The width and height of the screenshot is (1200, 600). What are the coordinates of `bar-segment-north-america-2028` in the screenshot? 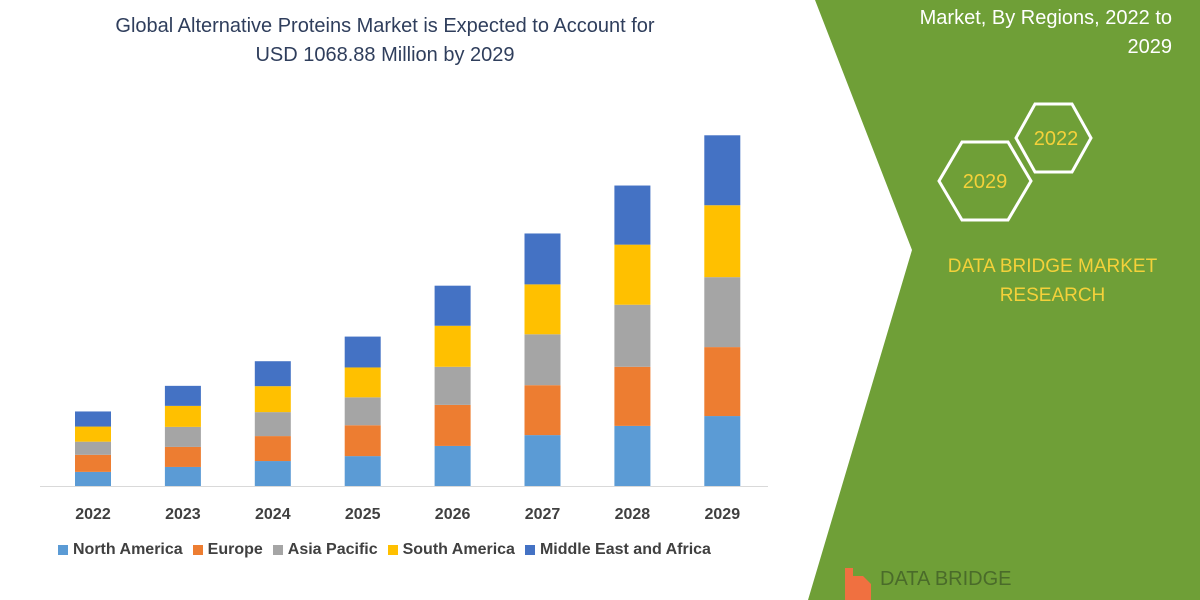 It's located at (632, 455).